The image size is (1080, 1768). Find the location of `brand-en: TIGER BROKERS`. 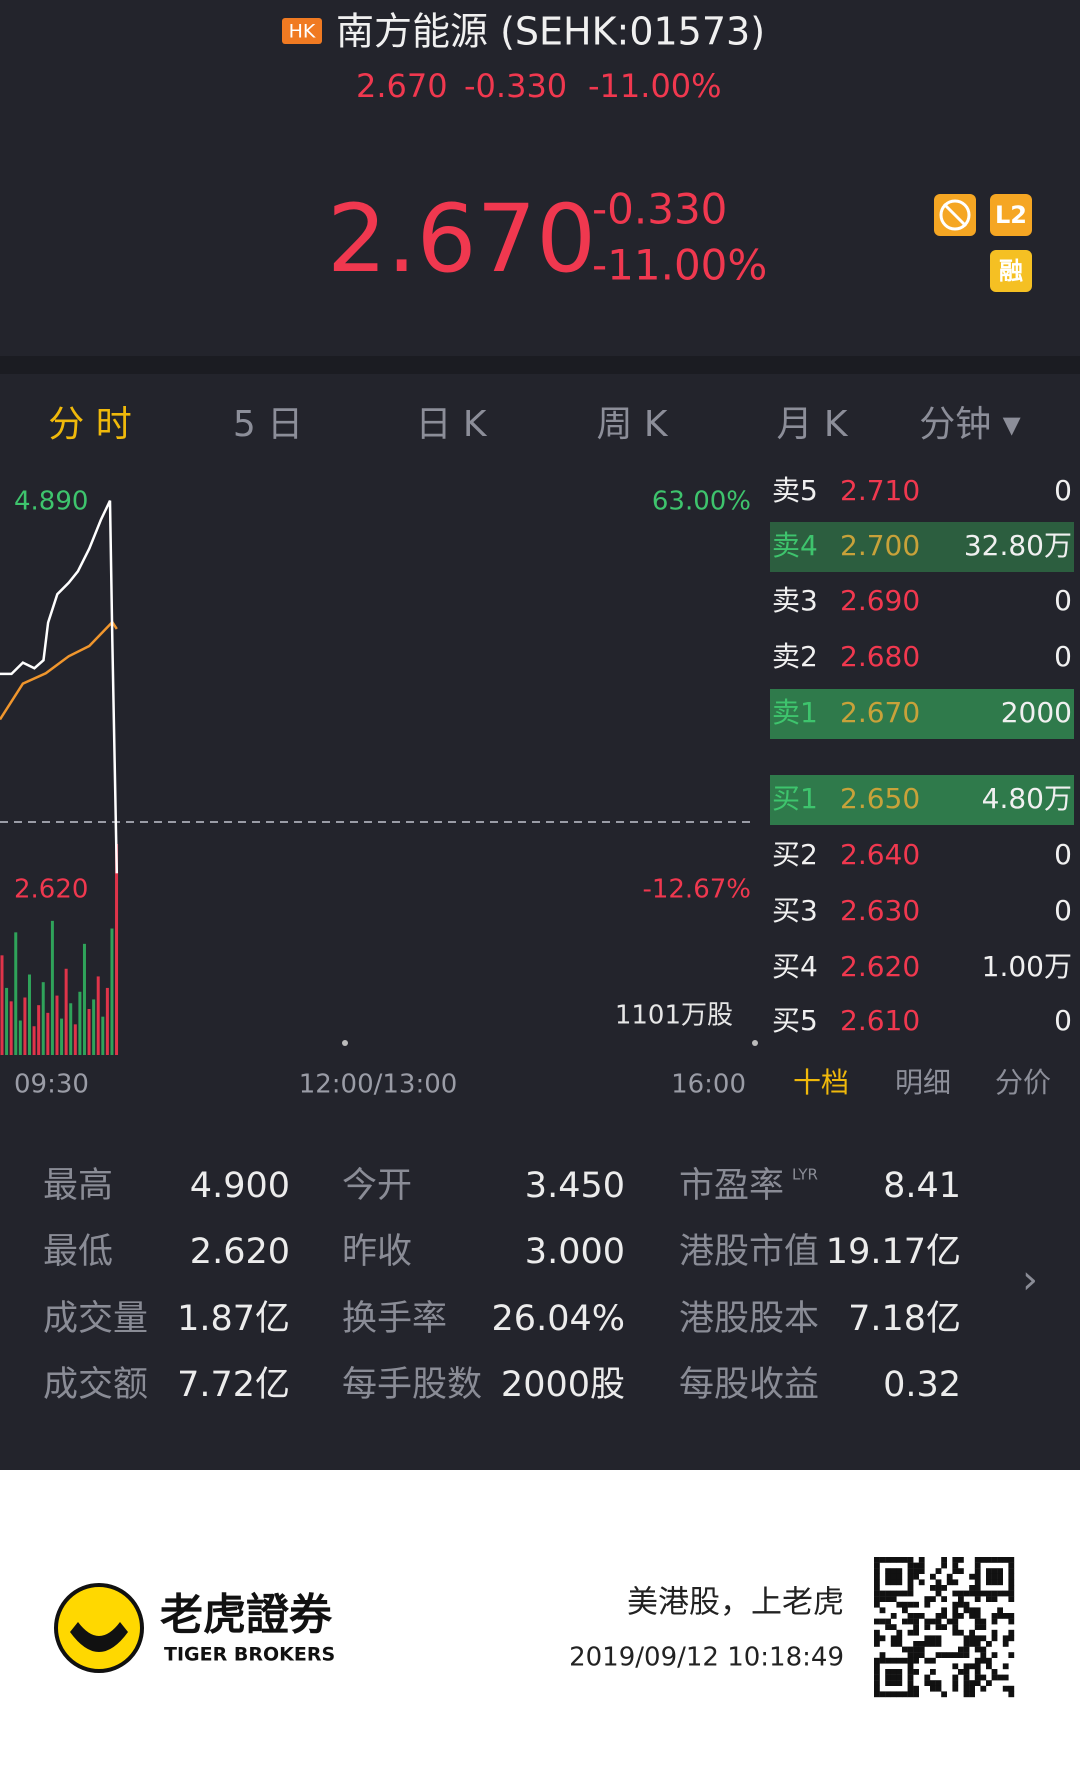

brand-en: TIGER BROKERS is located at coordinates (249, 1655).